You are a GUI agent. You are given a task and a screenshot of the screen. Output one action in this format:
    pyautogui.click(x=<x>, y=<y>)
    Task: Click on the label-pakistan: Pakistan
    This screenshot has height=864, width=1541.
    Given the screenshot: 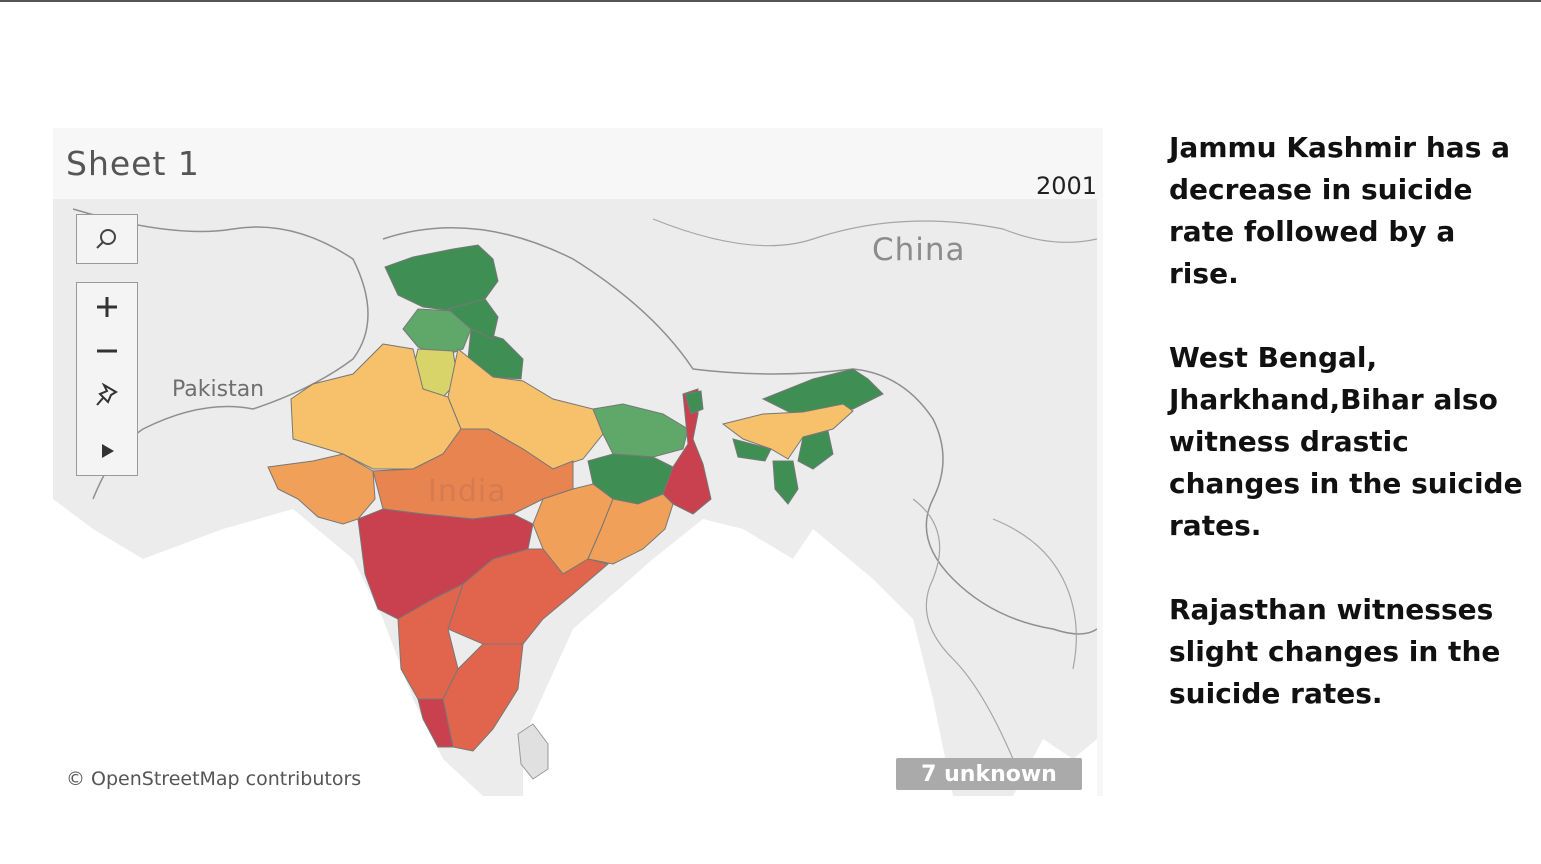 What is the action you would take?
    pyautogui.click(x=218, y=389)
    